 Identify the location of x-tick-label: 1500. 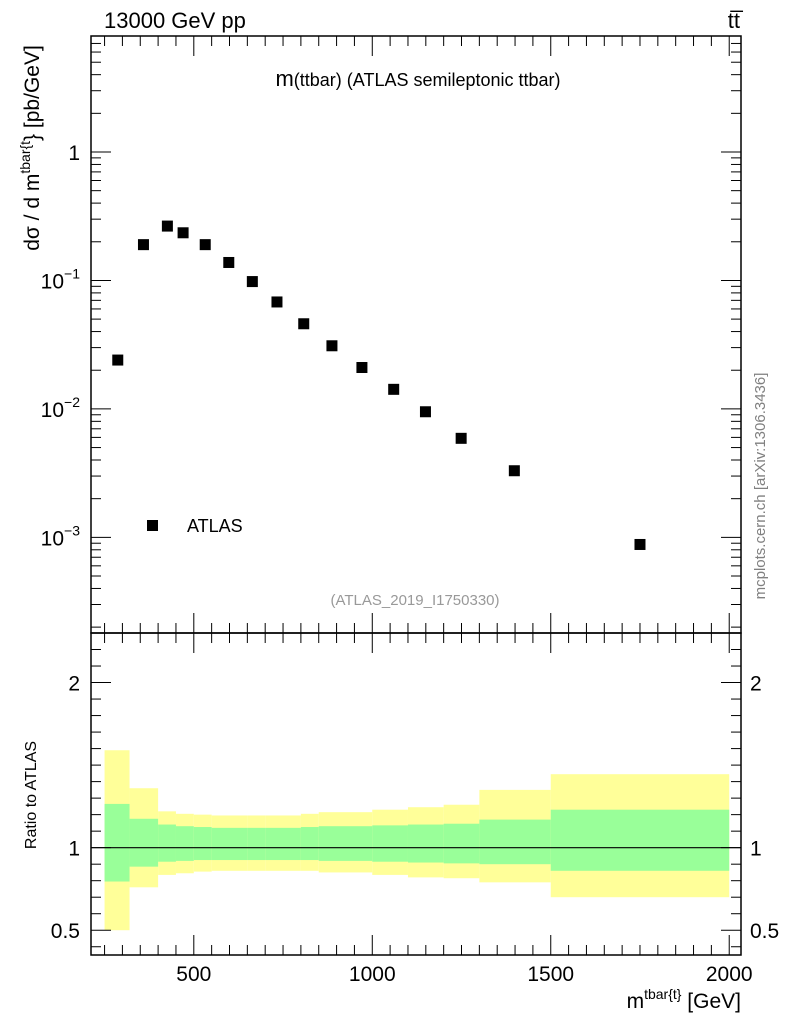
(550, 974).